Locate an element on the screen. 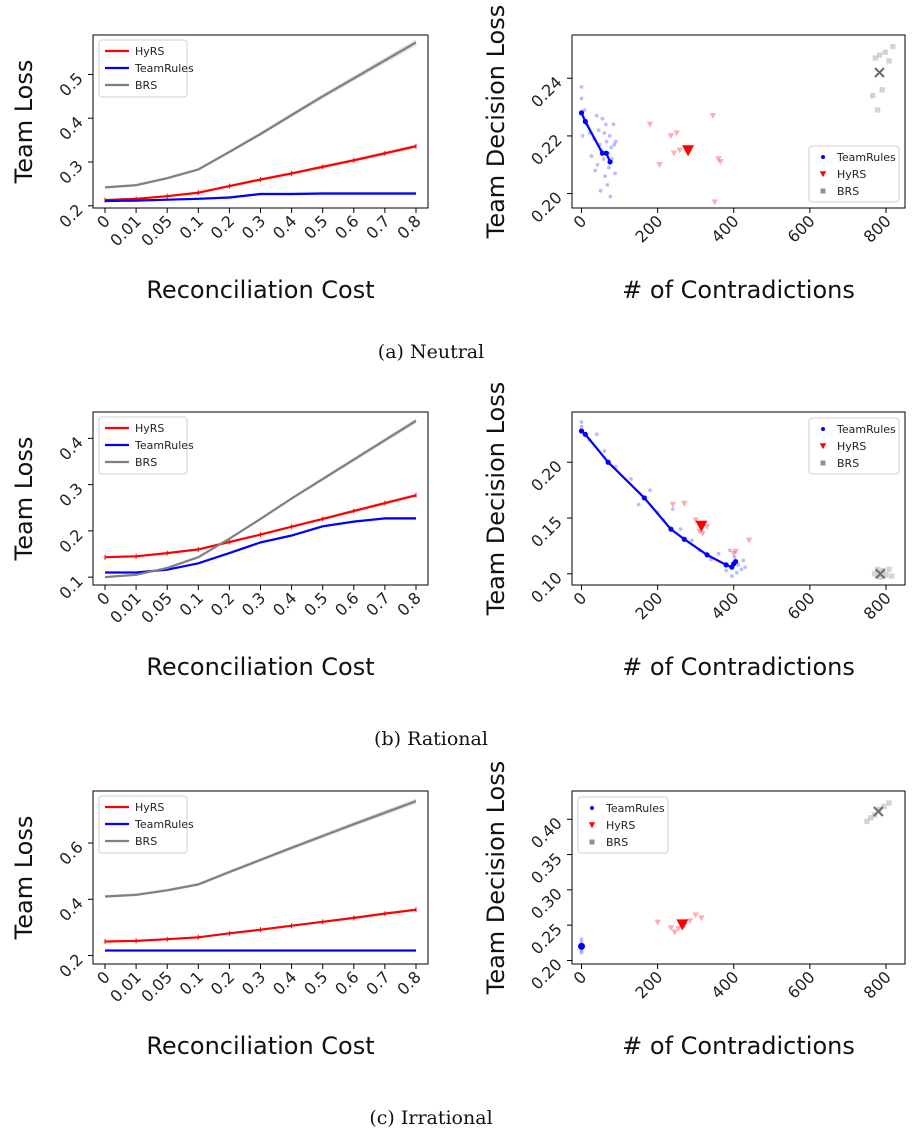 The height and width of the screenshot is (1135, 912). teamrules-mean is located at coordinates (582, 946).